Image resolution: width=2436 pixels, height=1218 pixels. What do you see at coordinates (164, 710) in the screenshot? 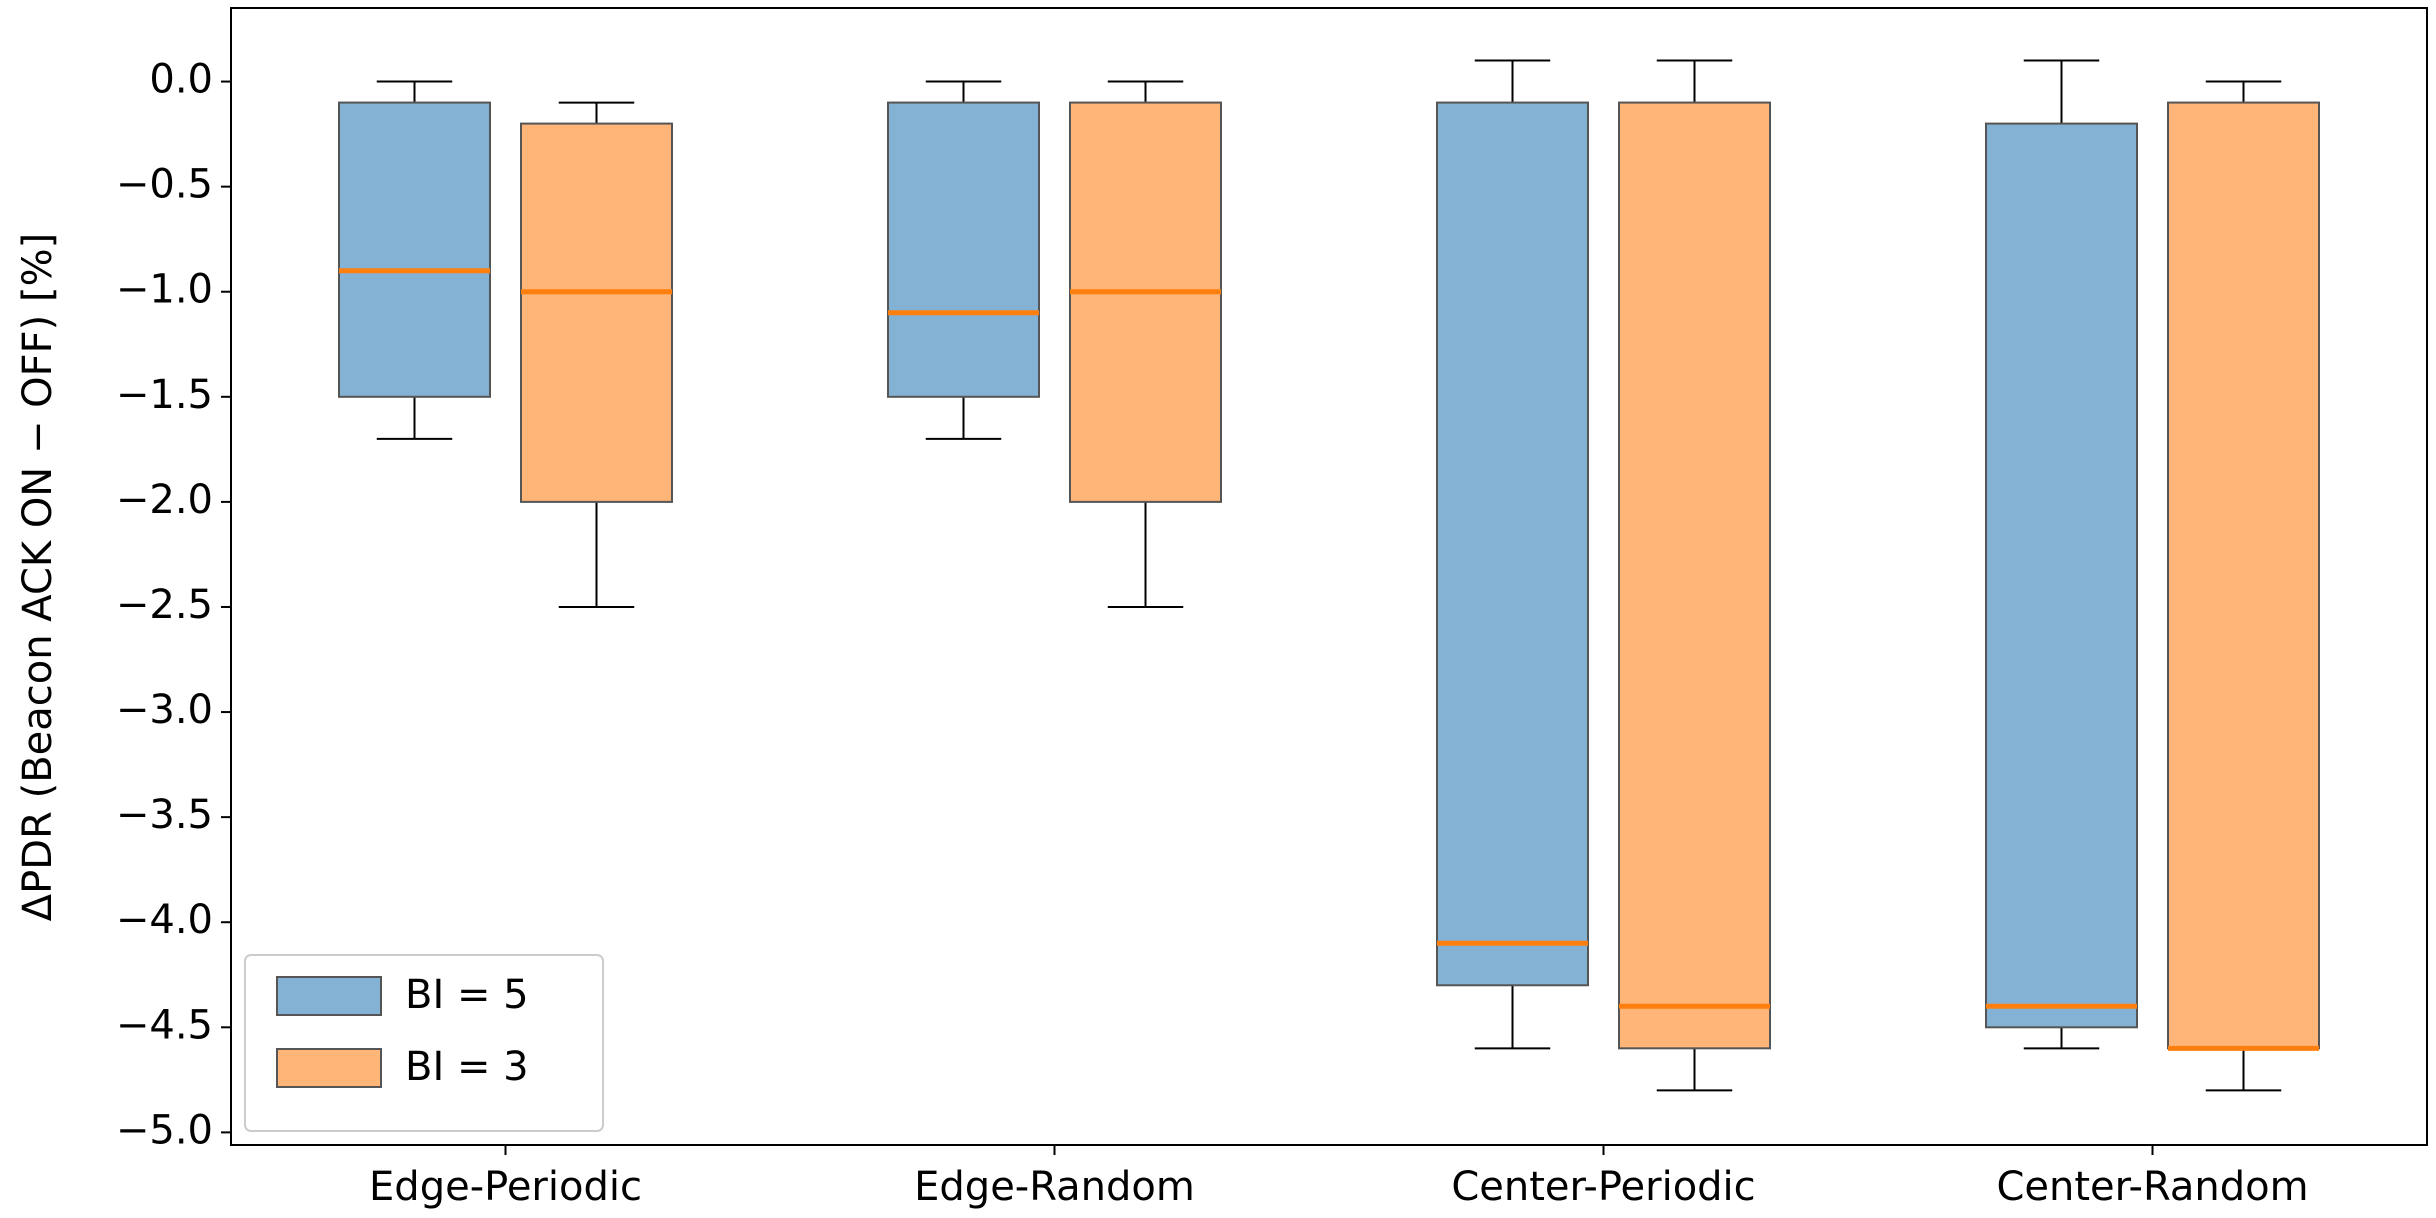
I see `y-tick-label: −3.0` at bounding box center [164, 710].